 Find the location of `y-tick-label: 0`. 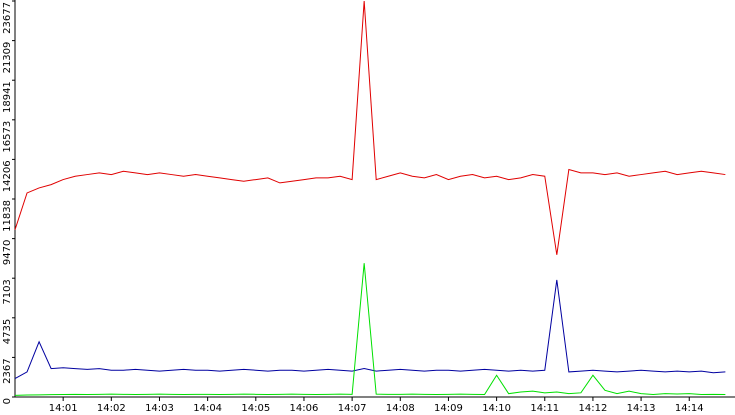

y-tick-label: 0 is located at coordinates (7, 401).